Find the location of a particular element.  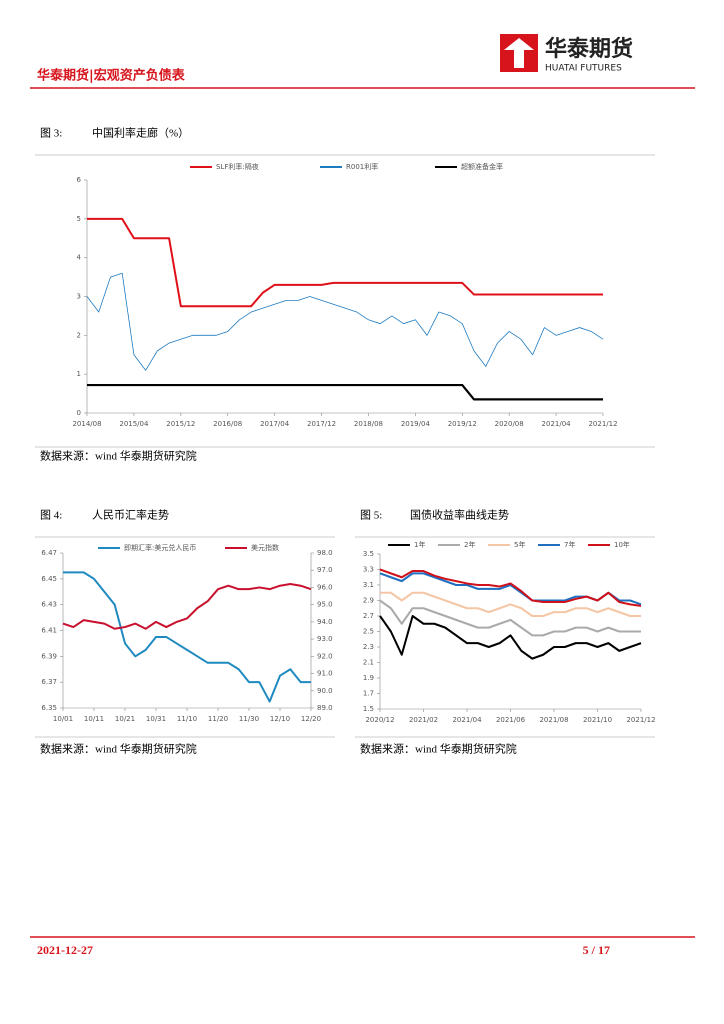

x-tick-label: 10/11 is located at coordinates (94, 719).